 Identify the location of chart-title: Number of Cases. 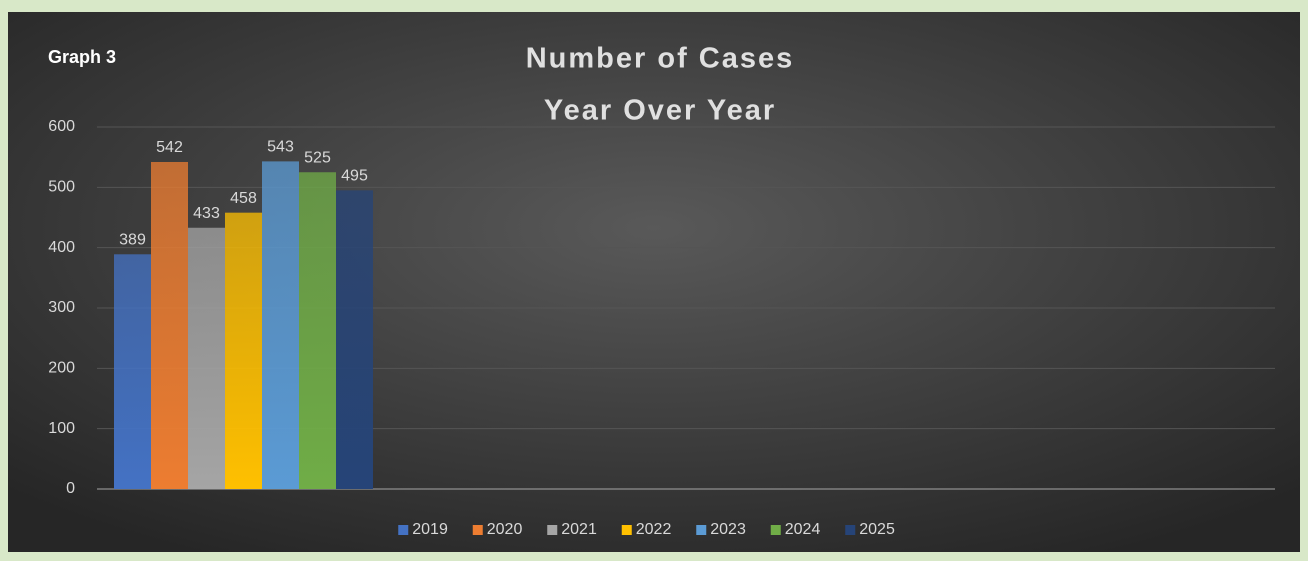
(660, 59).